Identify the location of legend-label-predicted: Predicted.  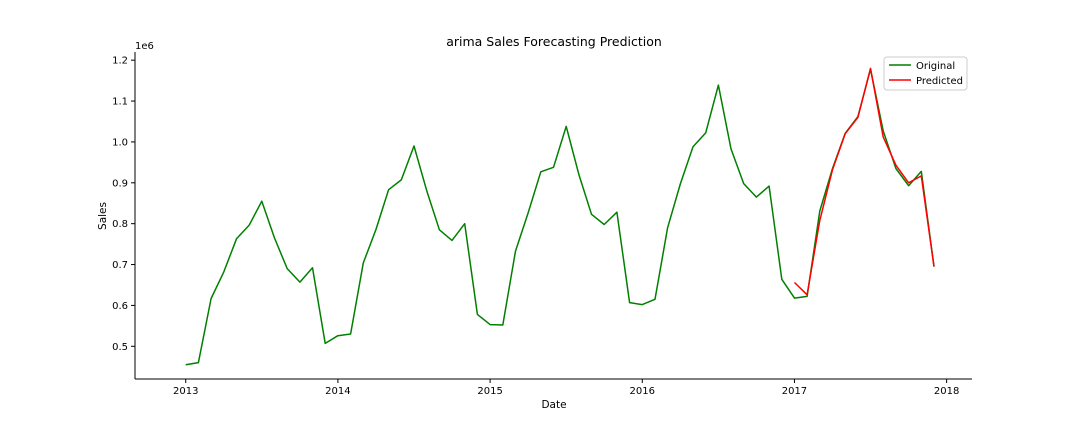
(939, 81).